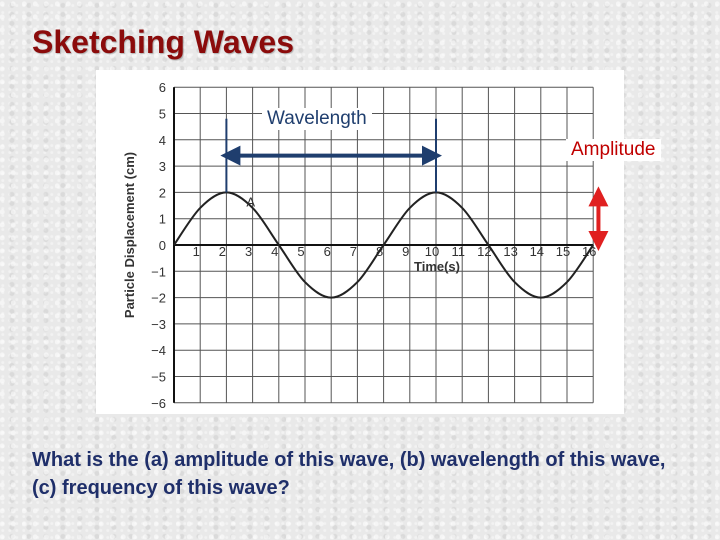 The height and width of the screenshot is (540, 720). Describe the element at coordinates (563, 251) in the screenshot. I see `x-tick-label: 15` at that location.